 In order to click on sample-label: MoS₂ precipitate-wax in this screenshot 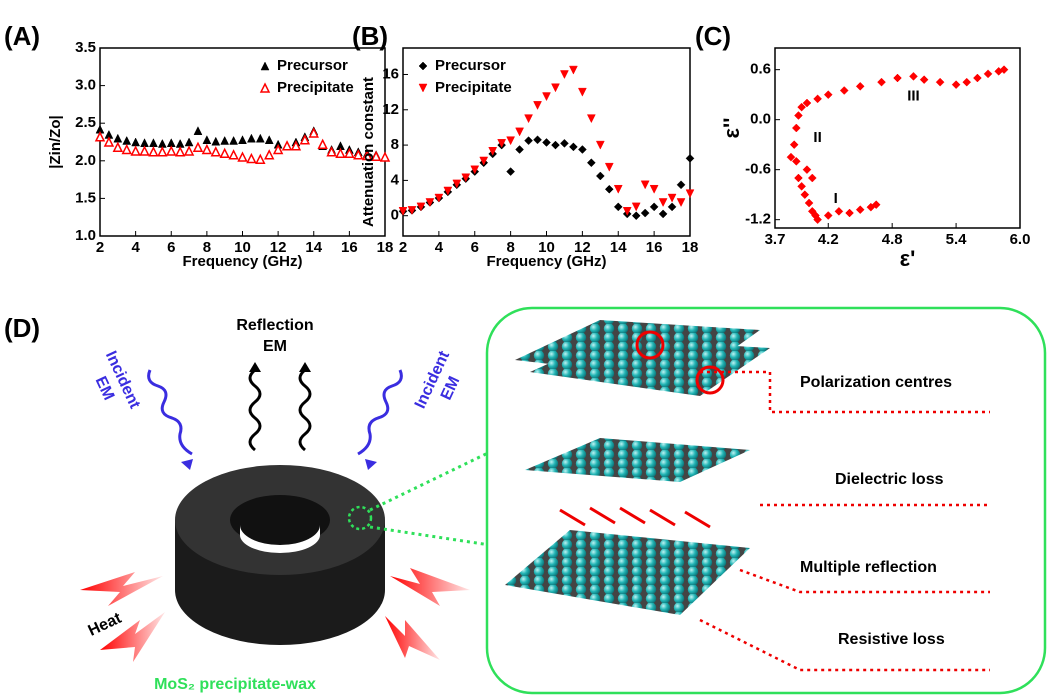, I will do `click(235, 684)`.